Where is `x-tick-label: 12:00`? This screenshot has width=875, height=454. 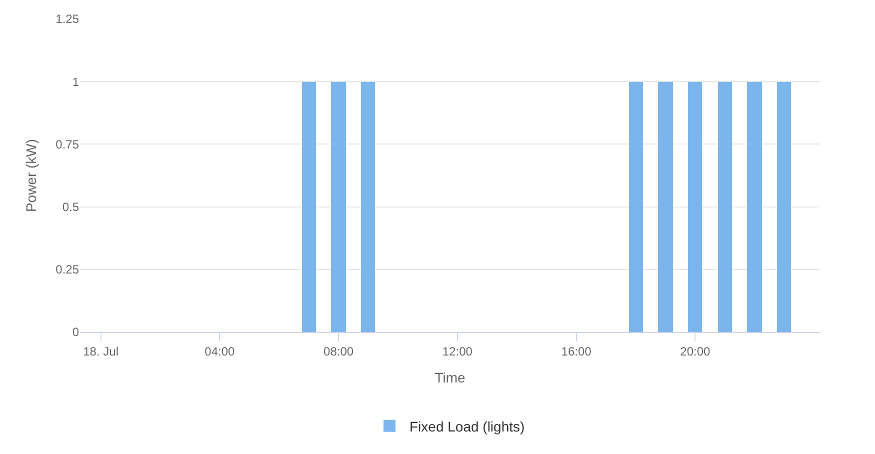 x-tick-label: 12:00 is located at coordinates (457, 351).